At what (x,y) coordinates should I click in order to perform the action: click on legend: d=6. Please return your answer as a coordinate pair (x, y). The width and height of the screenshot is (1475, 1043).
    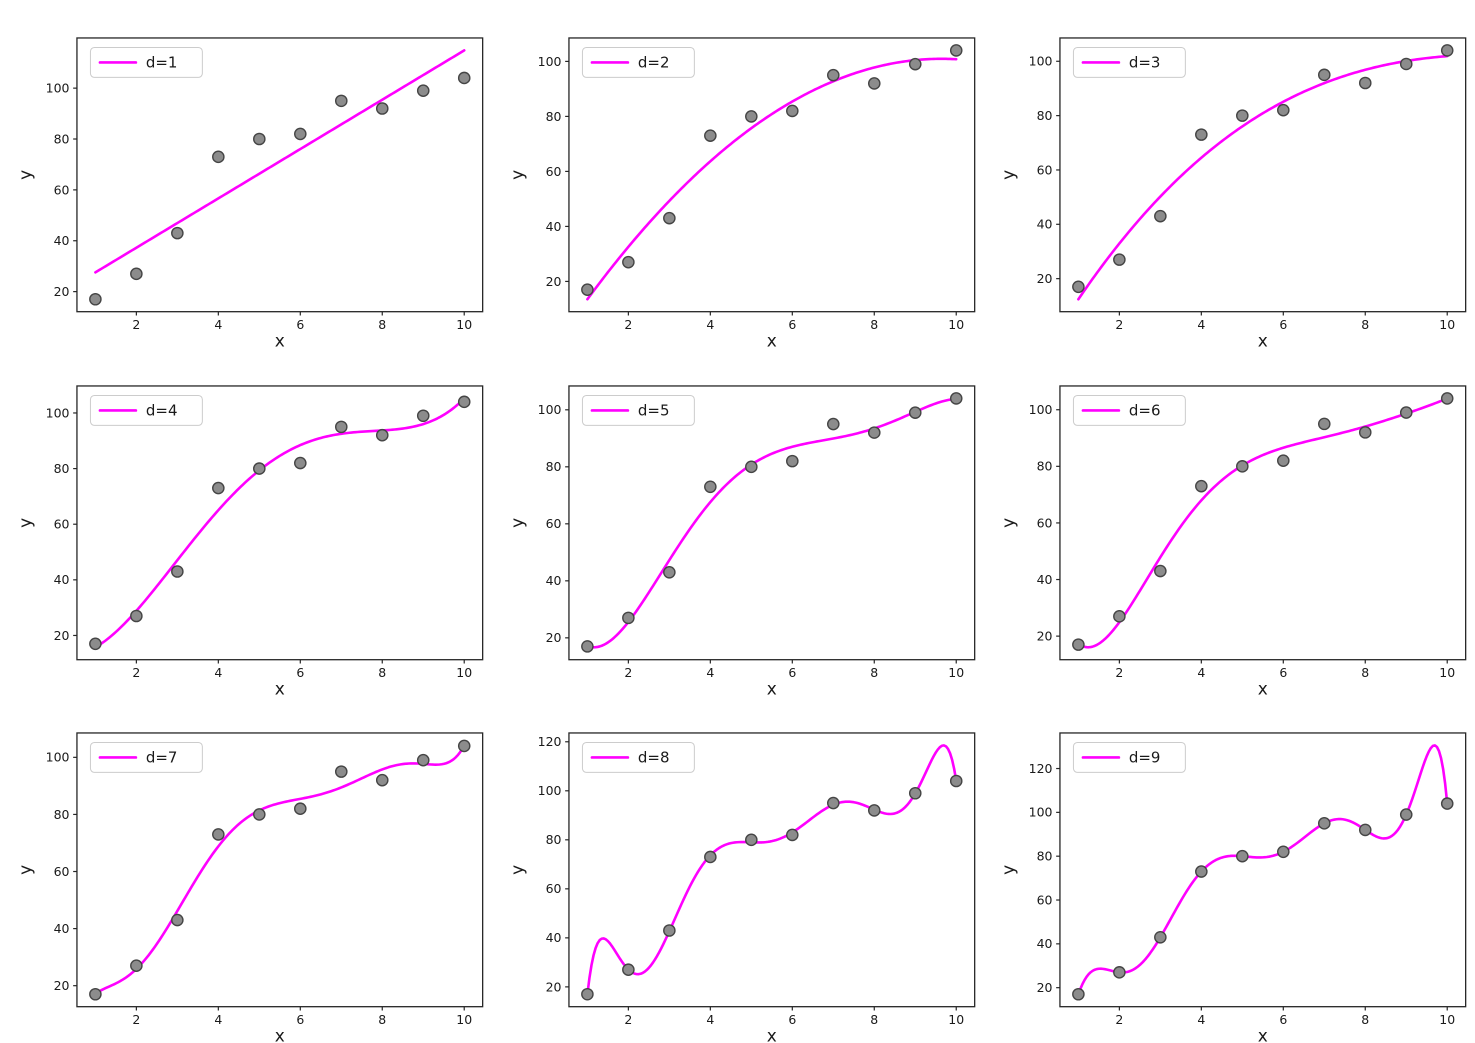
    Looking at the image, I should click on (1130, 410).